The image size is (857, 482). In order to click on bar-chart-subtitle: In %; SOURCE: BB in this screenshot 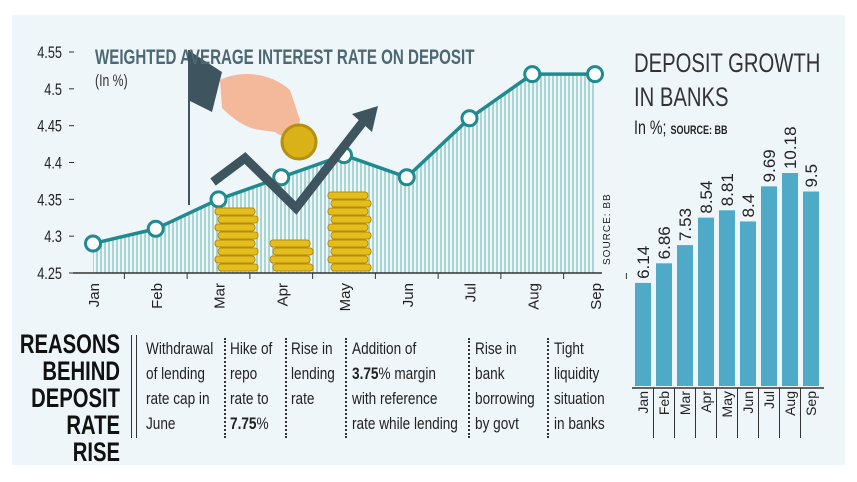, I will do `click(681, 128)`.